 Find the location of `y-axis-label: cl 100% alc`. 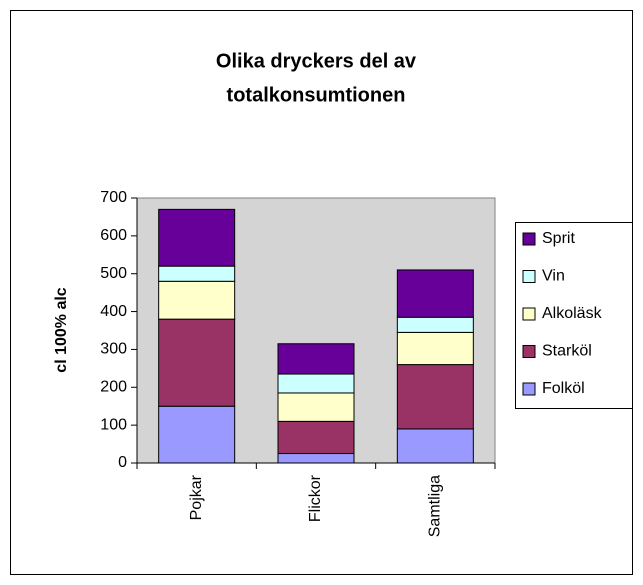

y-axis-label: cl 100% alc is located at coordinates (61, 330).